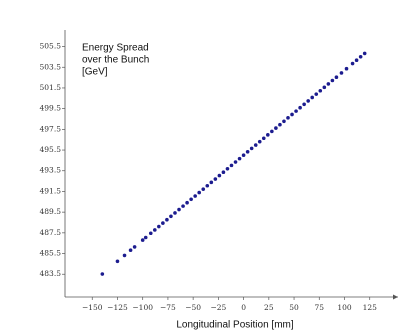  I want to click on y-tick-label: 495.5, so click(51, 149).